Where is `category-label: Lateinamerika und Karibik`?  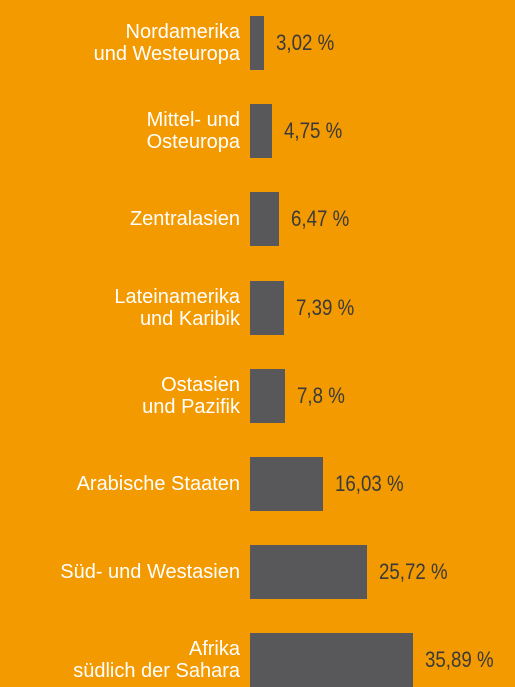
category-label: Lateinamerika und Karibik is located at coordinates (177, 307).